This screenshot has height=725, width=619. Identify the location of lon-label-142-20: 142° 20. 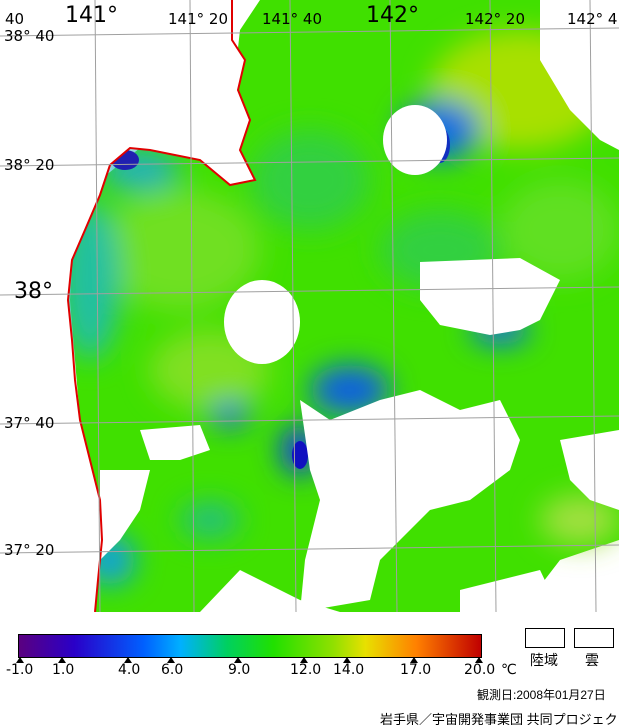
(495, 19).